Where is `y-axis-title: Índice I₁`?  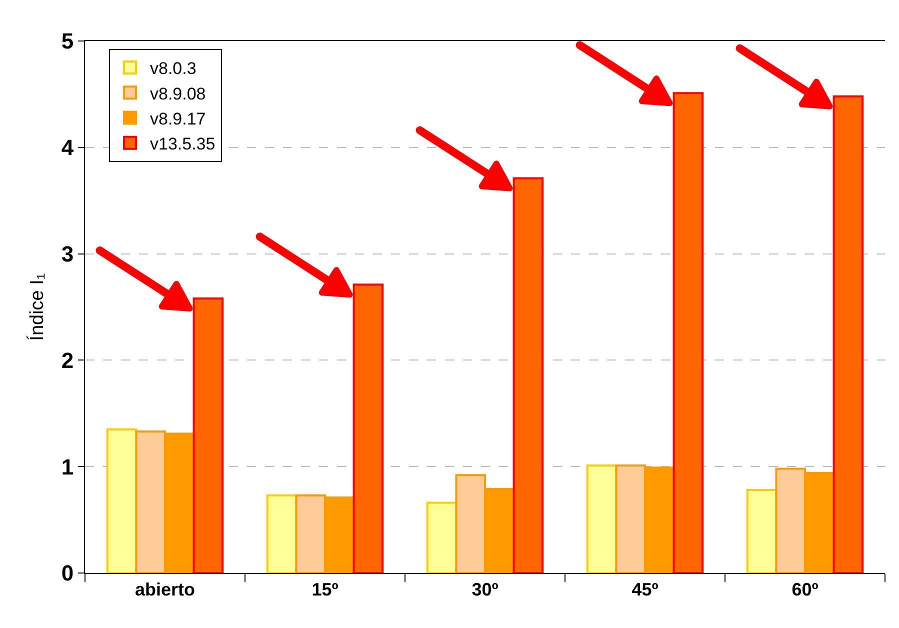
y-axis-title: Índice I₁ is located at coordinates (37, 307).